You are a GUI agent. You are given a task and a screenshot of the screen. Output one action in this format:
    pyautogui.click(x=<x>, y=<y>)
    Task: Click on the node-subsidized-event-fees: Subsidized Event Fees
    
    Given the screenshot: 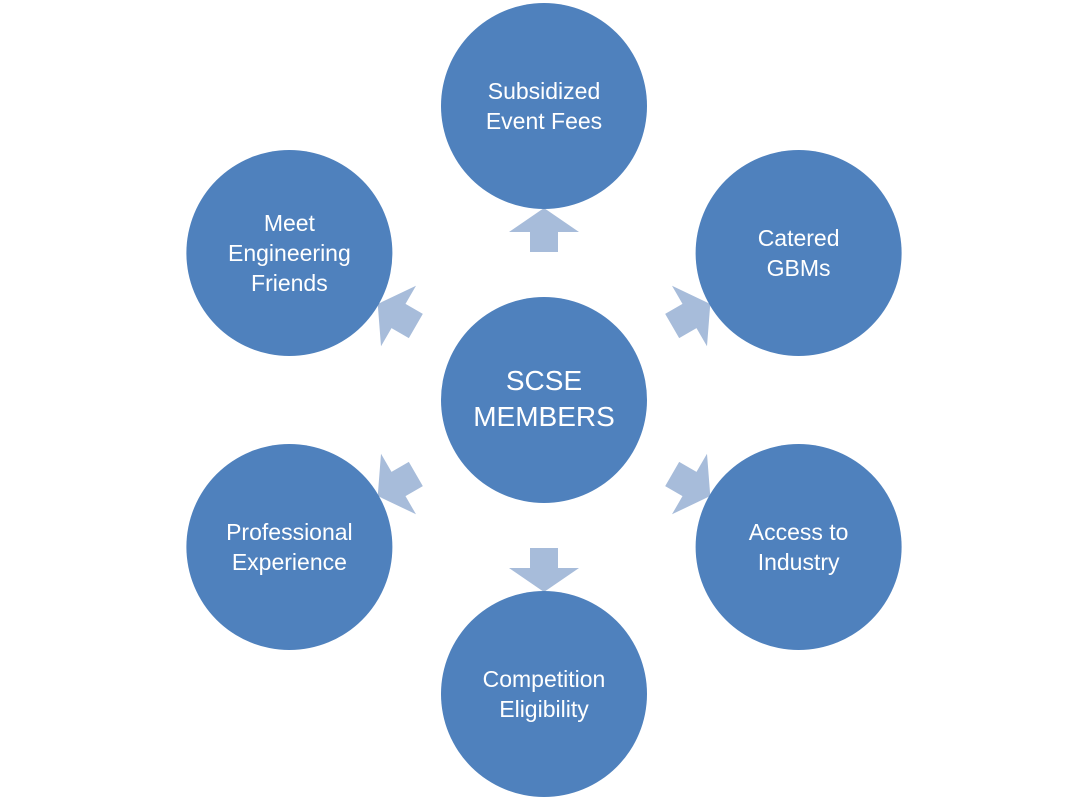 What is the action you would take?
    pyautogui.click(x=544, y=106)
    